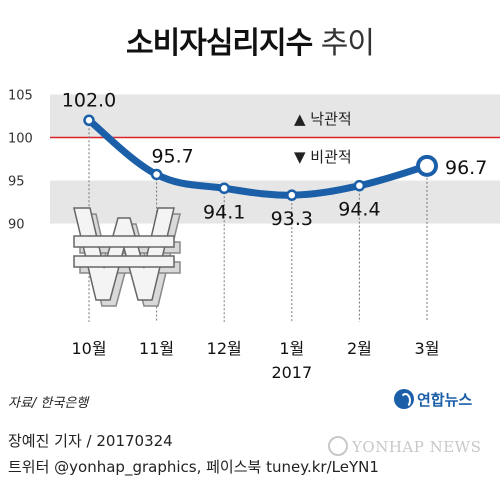  I want to click on year-label: 2017, so click(291, 372).